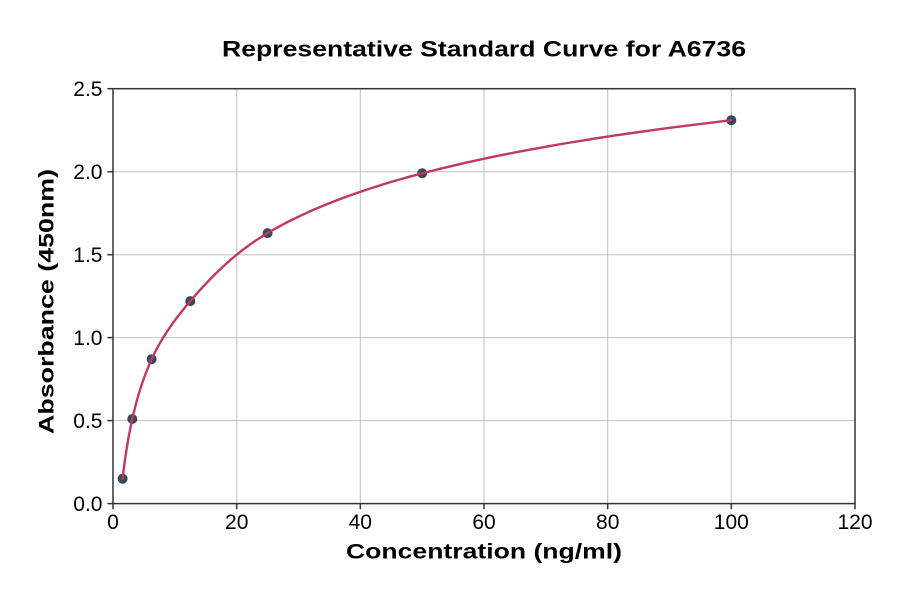  Describe the element at coordinates (360, 522) in the screenshot. I see `svg-text: 40` at that location.